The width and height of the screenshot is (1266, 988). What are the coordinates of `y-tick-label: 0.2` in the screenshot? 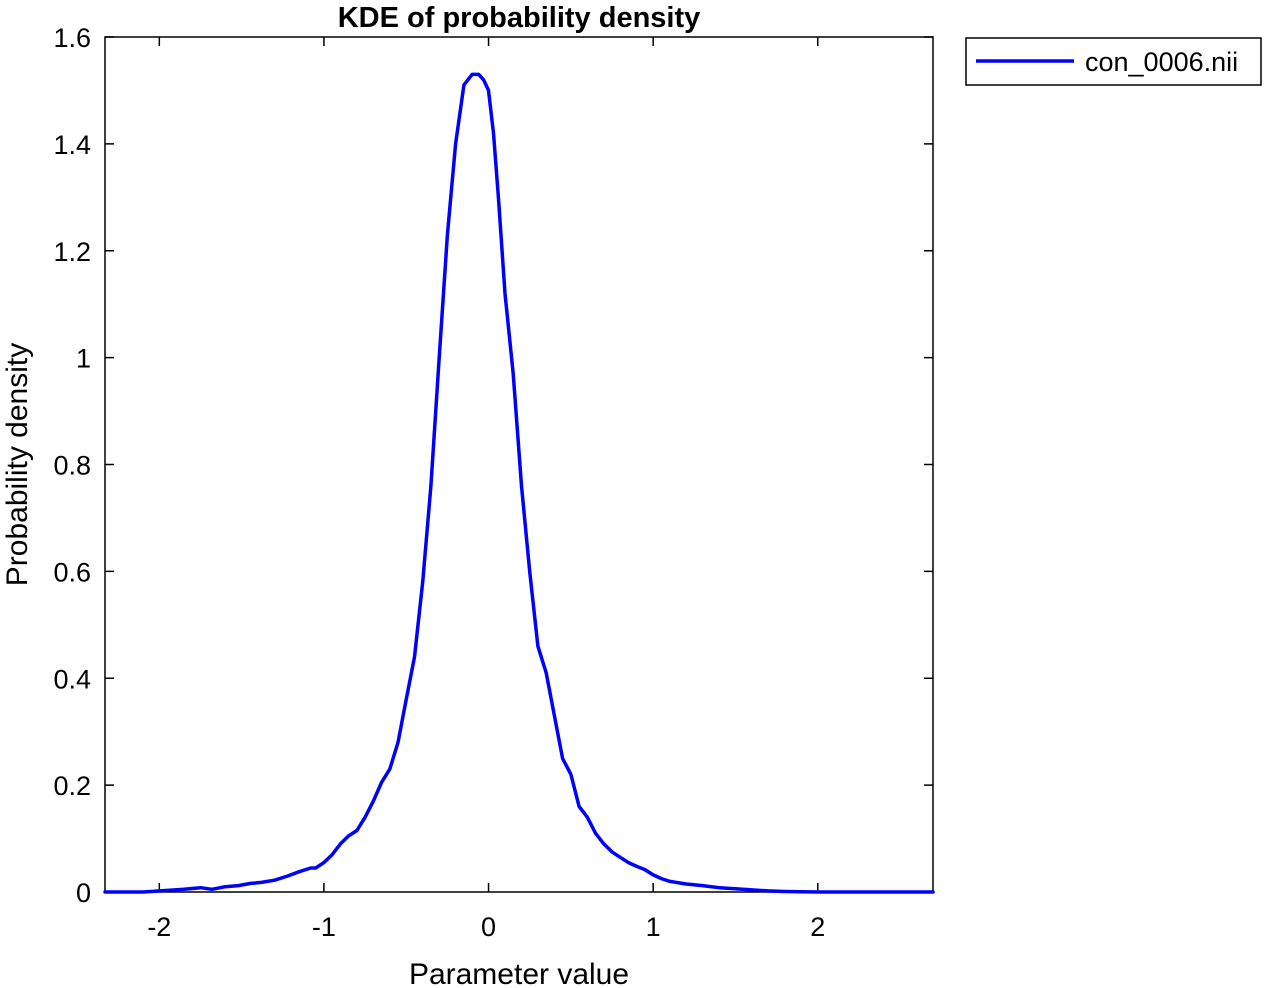 It's located at (72, 786).